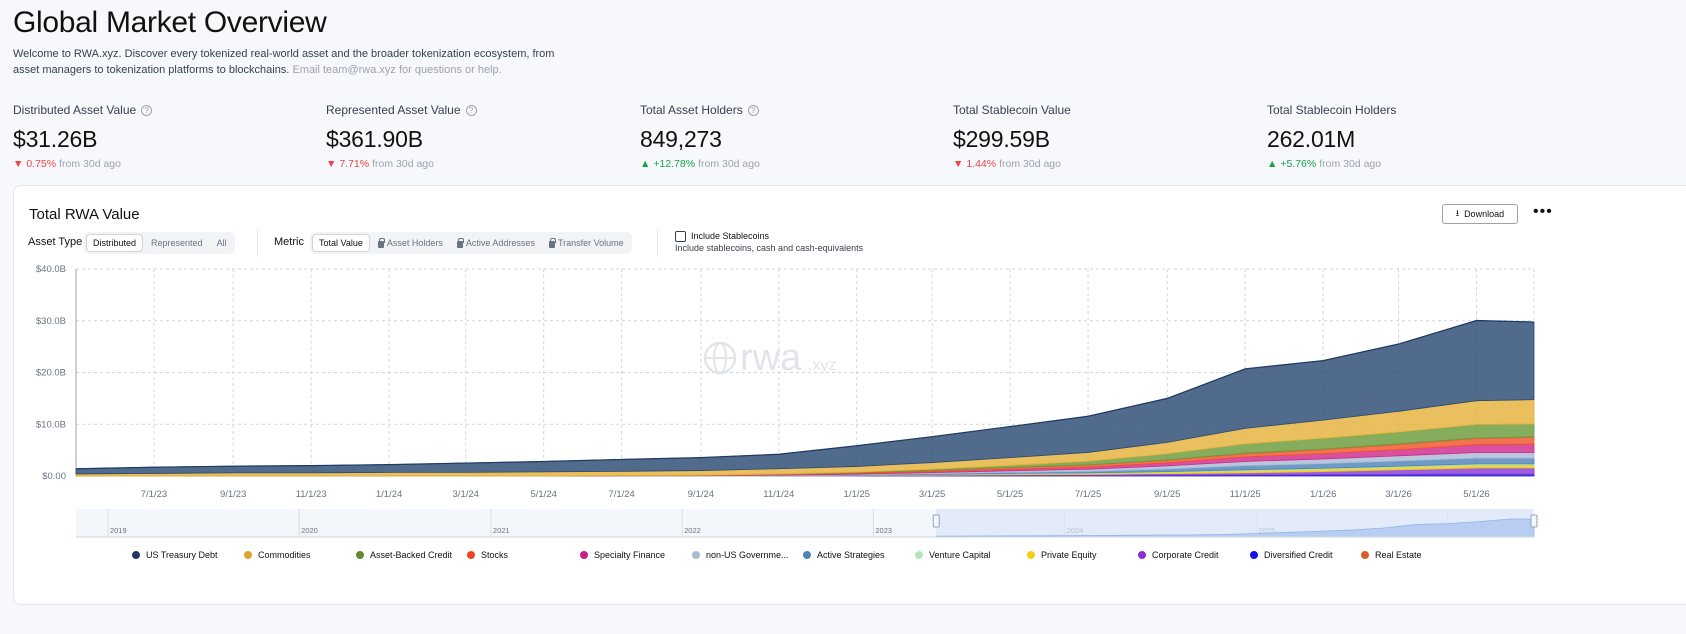 This screenshot has width=1686, height=634. Describe the element at coordinates (1398, 494) in the screenshot. I see `x-tick-label: 3/1/26` at that location.